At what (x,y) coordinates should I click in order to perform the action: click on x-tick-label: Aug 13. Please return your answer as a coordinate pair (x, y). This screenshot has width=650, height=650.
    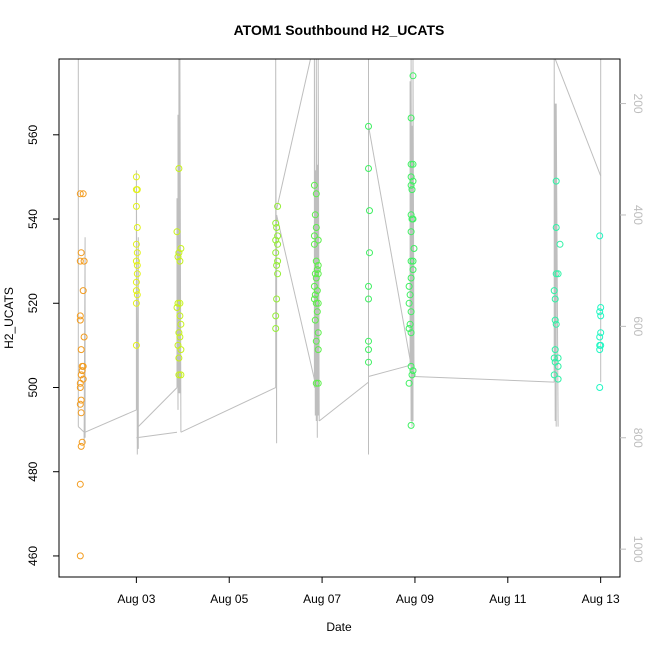
    Looking at the image, I should click on (601, 599).